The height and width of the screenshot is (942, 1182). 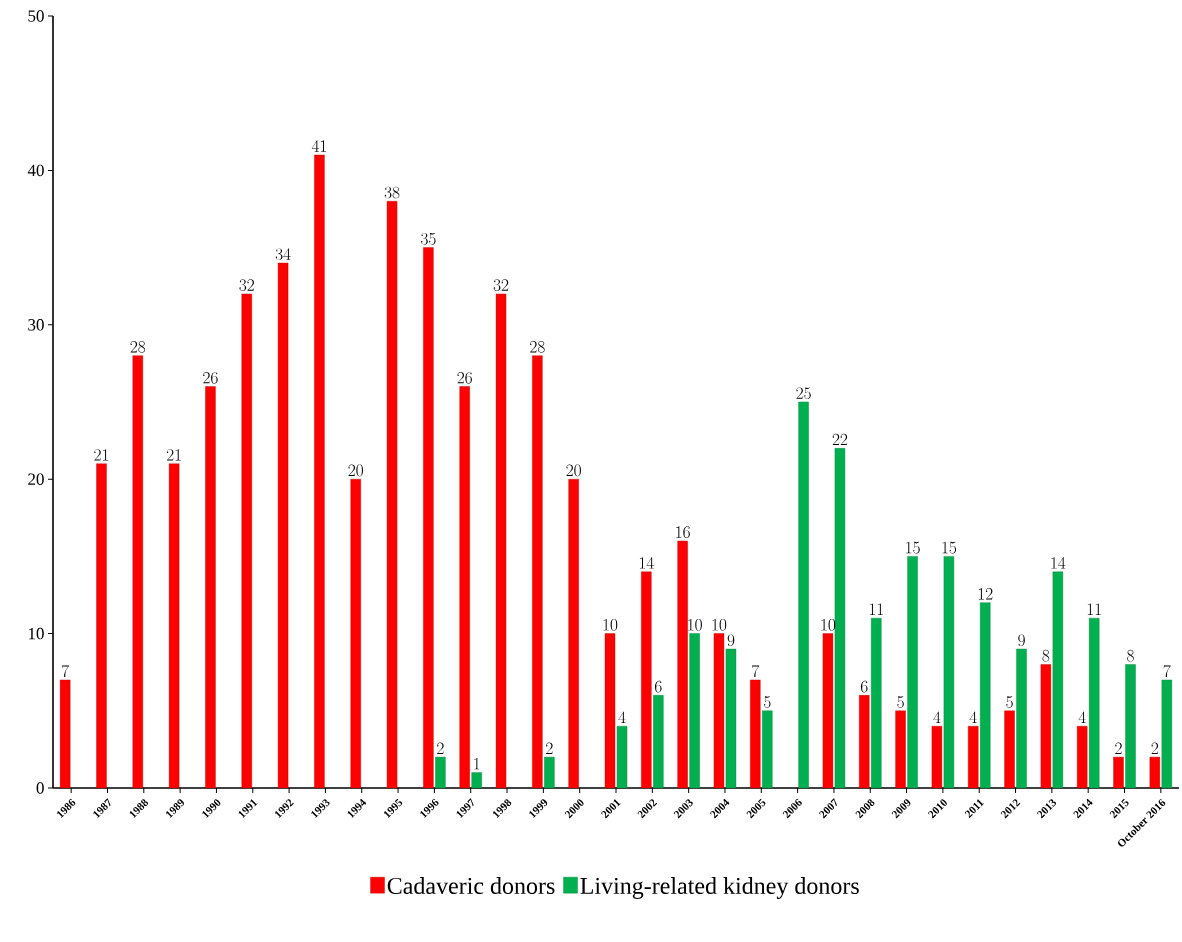 What do you see at coordinates (392, 192) in the screenshot?
I see `data-label: 38` at bounding box center [392, 192].